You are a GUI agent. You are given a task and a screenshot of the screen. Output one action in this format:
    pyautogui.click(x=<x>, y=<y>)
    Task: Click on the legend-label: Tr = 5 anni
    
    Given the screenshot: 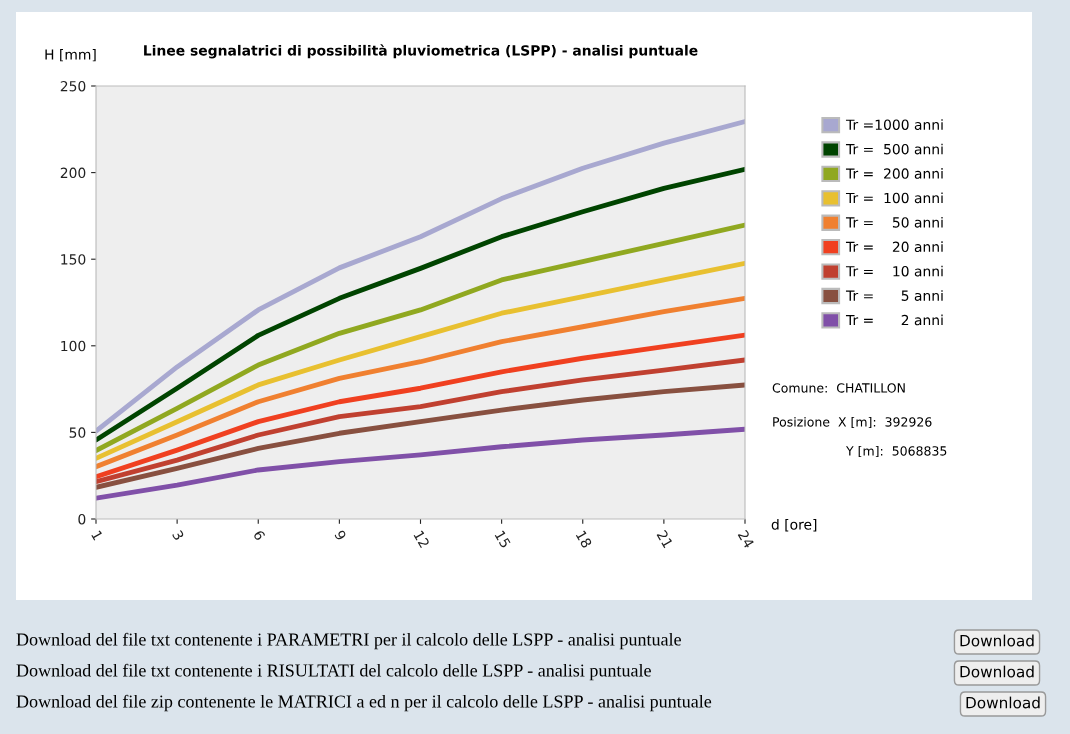 What is the action you would take?
    pyautogui.click(x=894, y=295)
    